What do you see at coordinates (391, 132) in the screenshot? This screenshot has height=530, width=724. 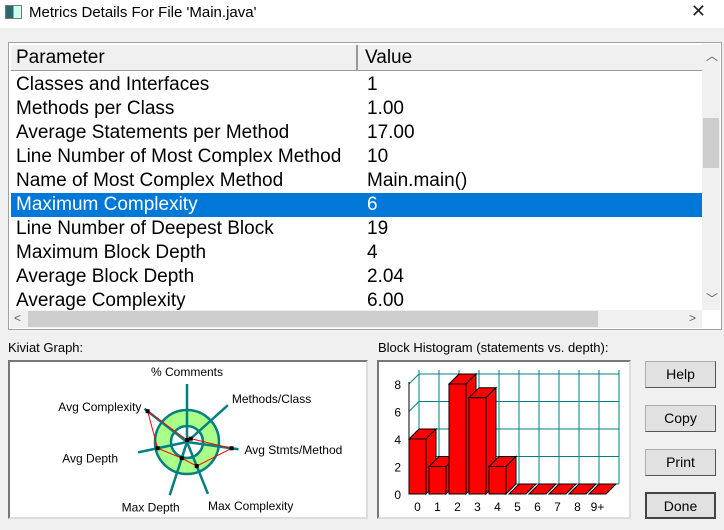 I see `value-cell: 17.00` at bounding box center [391, 132].